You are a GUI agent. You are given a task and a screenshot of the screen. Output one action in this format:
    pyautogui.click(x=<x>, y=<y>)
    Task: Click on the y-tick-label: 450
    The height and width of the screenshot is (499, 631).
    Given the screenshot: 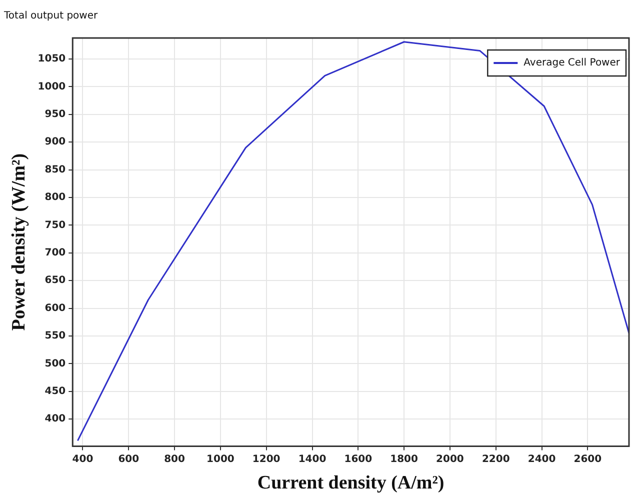 What is the action you would take?
    pyautogui.click(x=55, y=391)
    